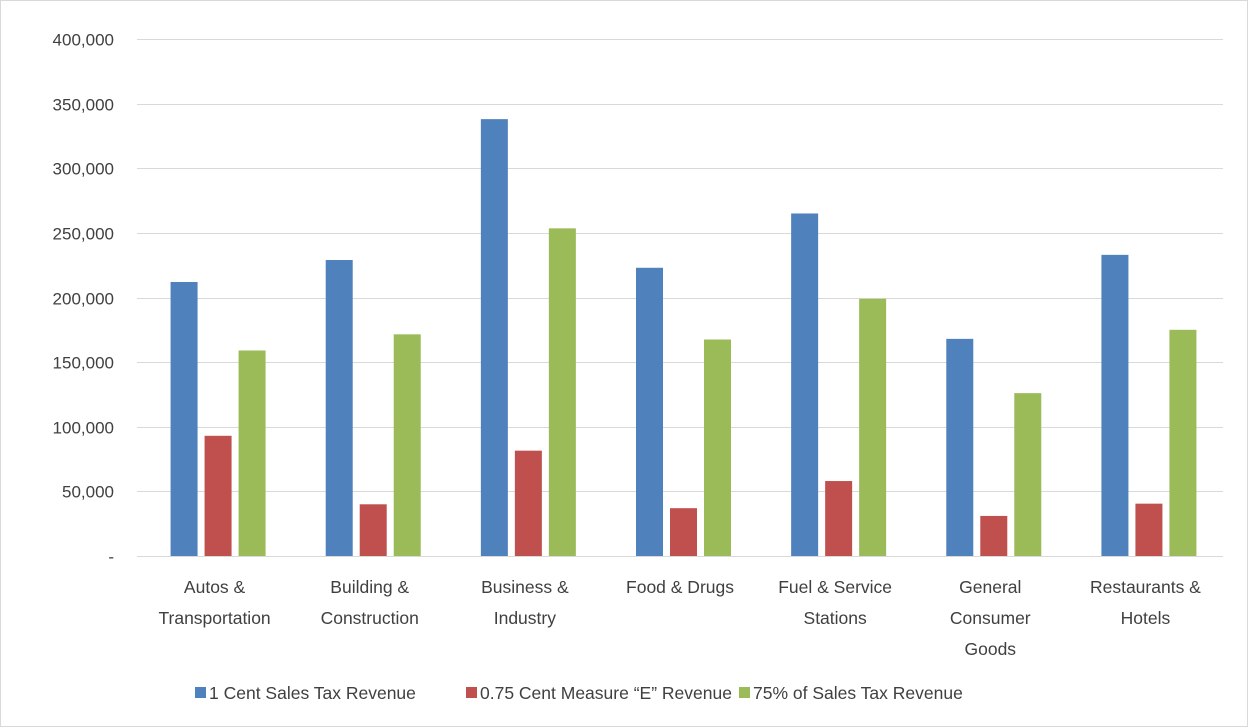 Image resolution: width=1248 pixels, height=727 pixels. I want to click on category-label: Stations, so click(835, 618).